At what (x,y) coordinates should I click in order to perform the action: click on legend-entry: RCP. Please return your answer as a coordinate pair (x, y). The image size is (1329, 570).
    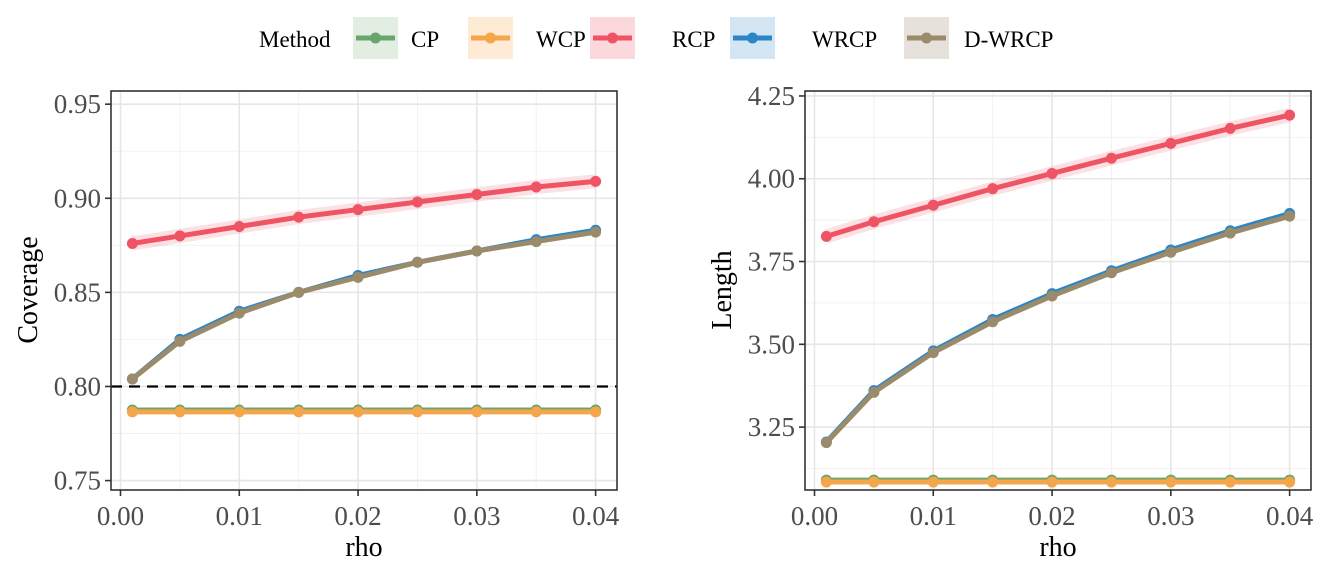
    Looking at the image, I should click on (652, 38).